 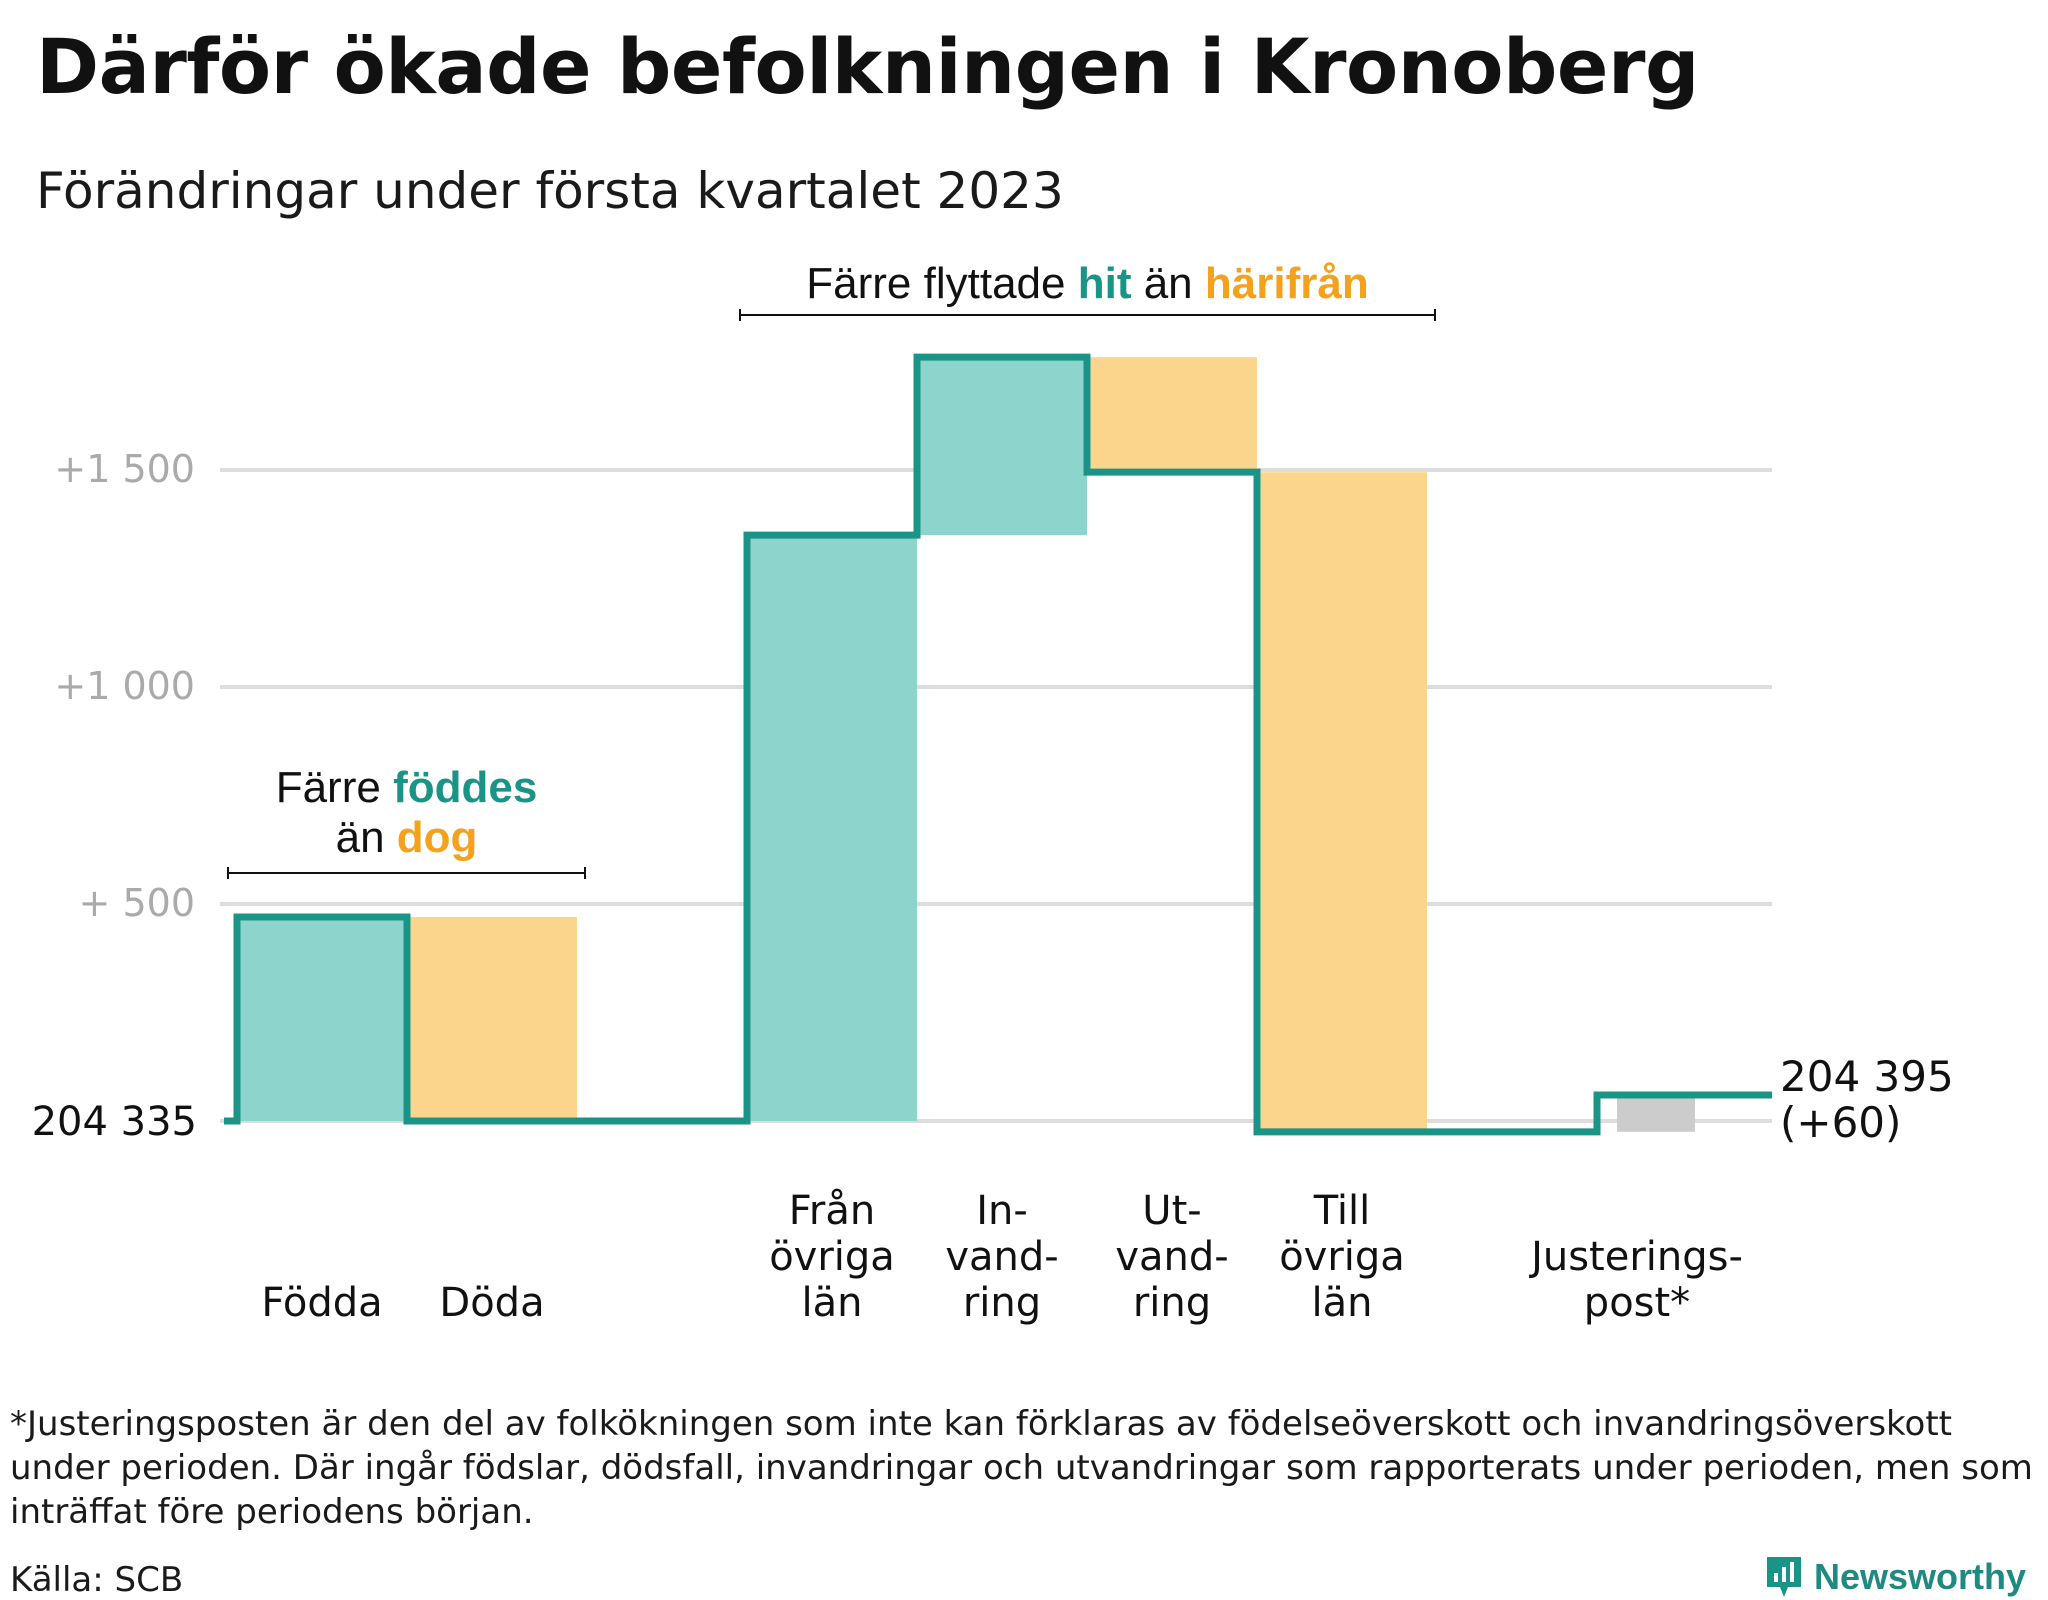 I want to click on category-label: Från, so click(x=832, y=1211).